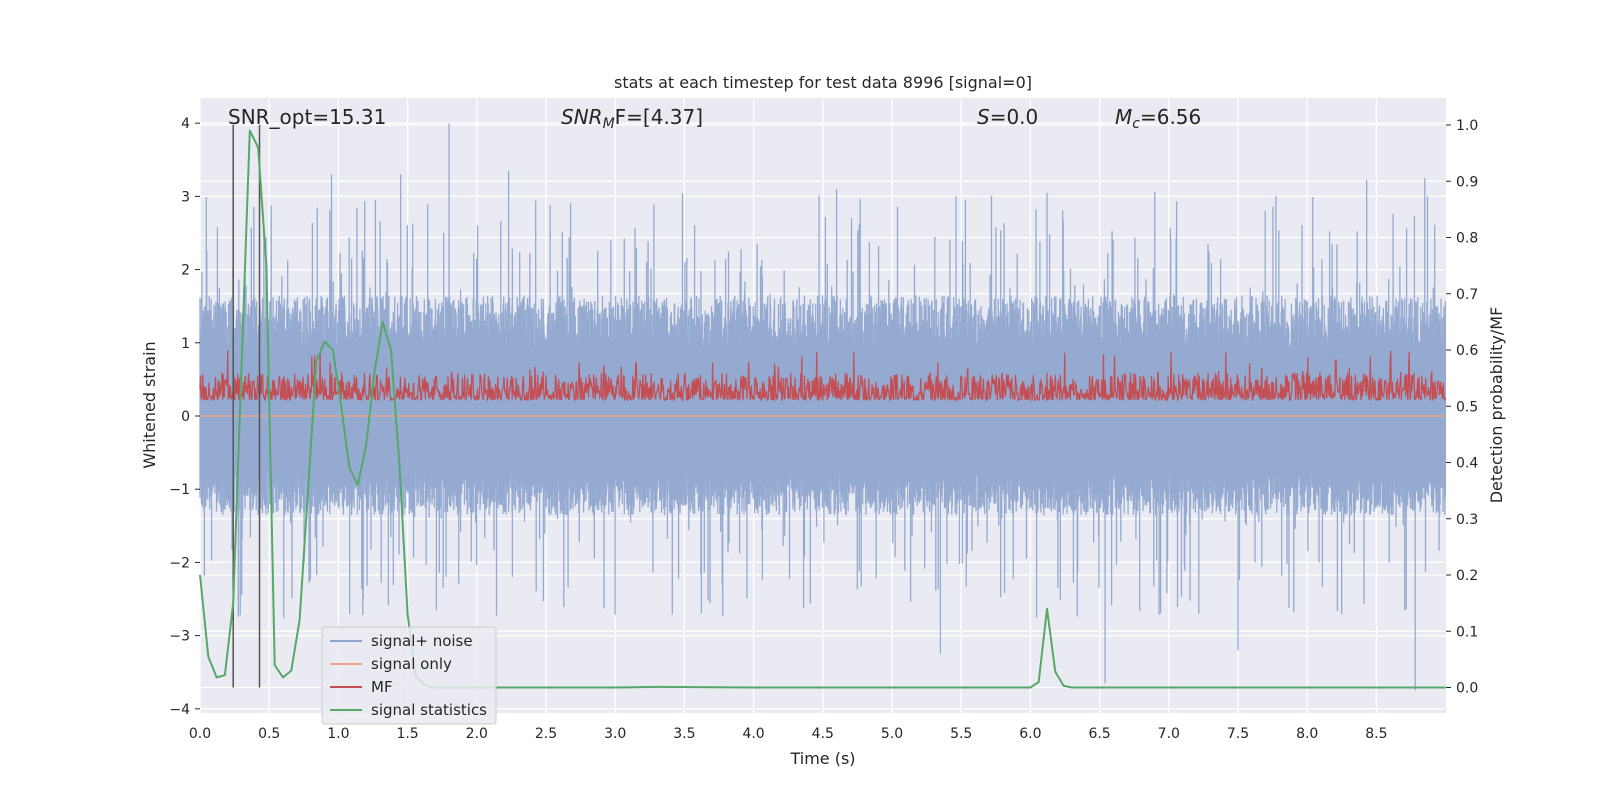 The width and height of the screenshot is (1600, 800). What do you see at coordinates (185, 344) in the screenshot?
I see `y-tick-label: 1` at bounding box center [185, 344].